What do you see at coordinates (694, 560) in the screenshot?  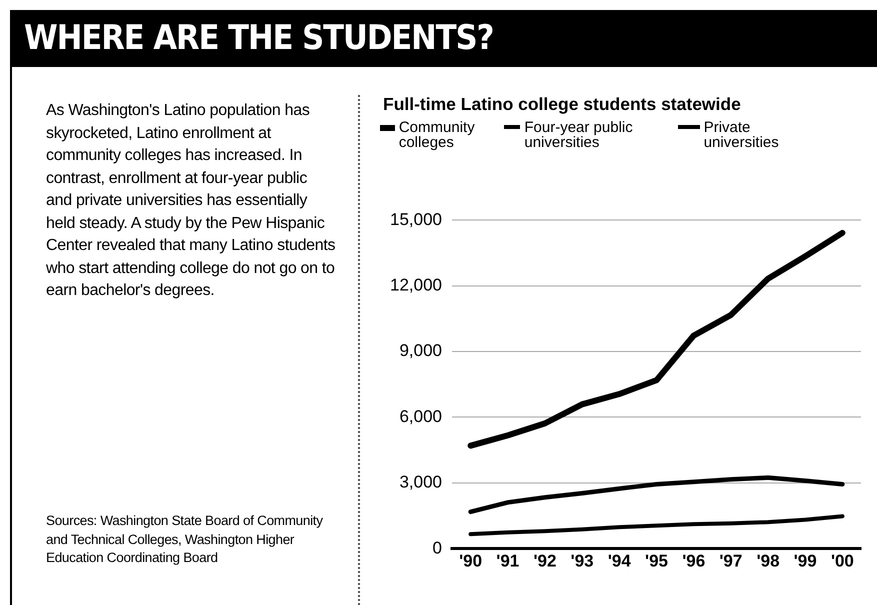 I see `x-tick-label: '96` at bounding box center [694, 560].